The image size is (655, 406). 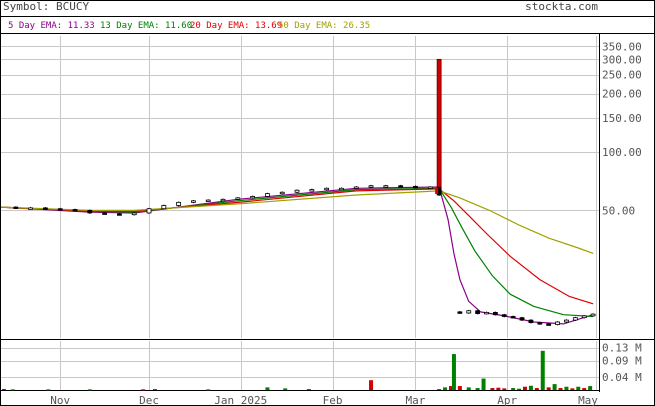 I want to click on price-tick-label: 150.00, so click(x=622, y=118).